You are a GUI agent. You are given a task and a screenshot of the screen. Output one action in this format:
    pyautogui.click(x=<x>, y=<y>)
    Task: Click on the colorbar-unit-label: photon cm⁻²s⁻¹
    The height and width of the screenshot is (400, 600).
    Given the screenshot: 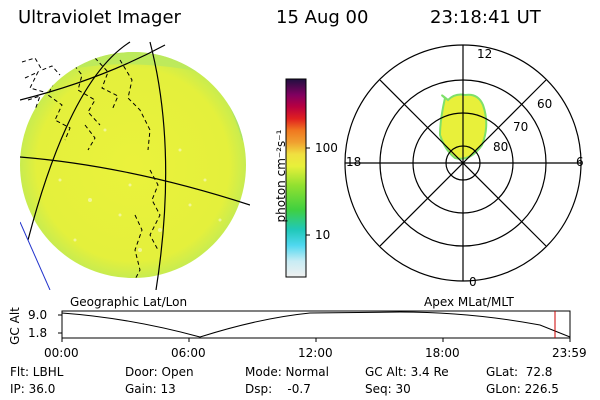 What is the action you would take?
    pyautogui.click(x=281, y=176)
    